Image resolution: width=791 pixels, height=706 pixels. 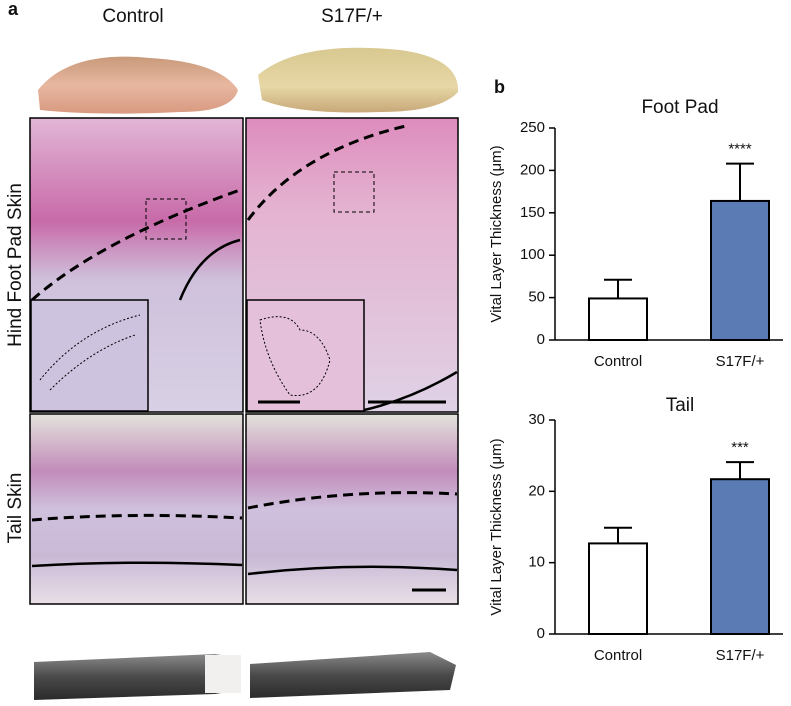 I want to click on tail-tip, so click(x=223, y=674).